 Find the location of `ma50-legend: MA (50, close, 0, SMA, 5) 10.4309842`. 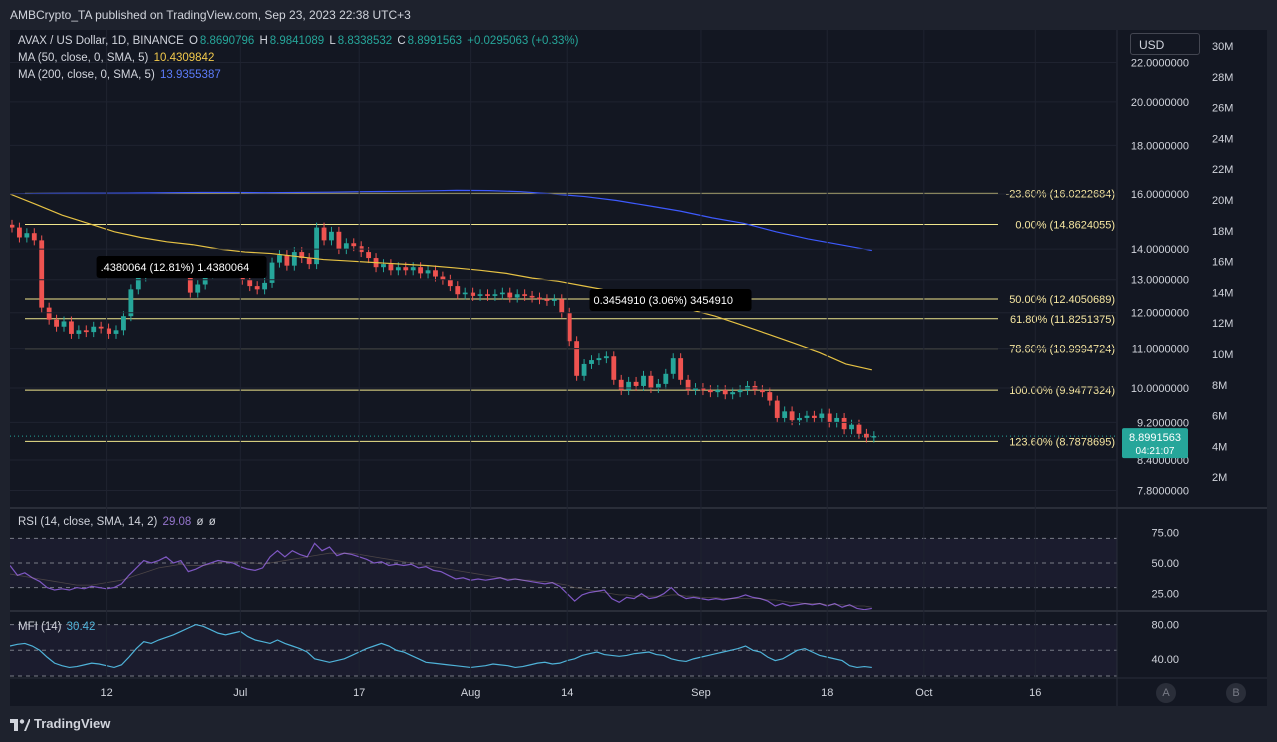

ma50-legend: MA (50, close, 0, SMA, 5) 10.4309842 is located at coordinates (117, 58).